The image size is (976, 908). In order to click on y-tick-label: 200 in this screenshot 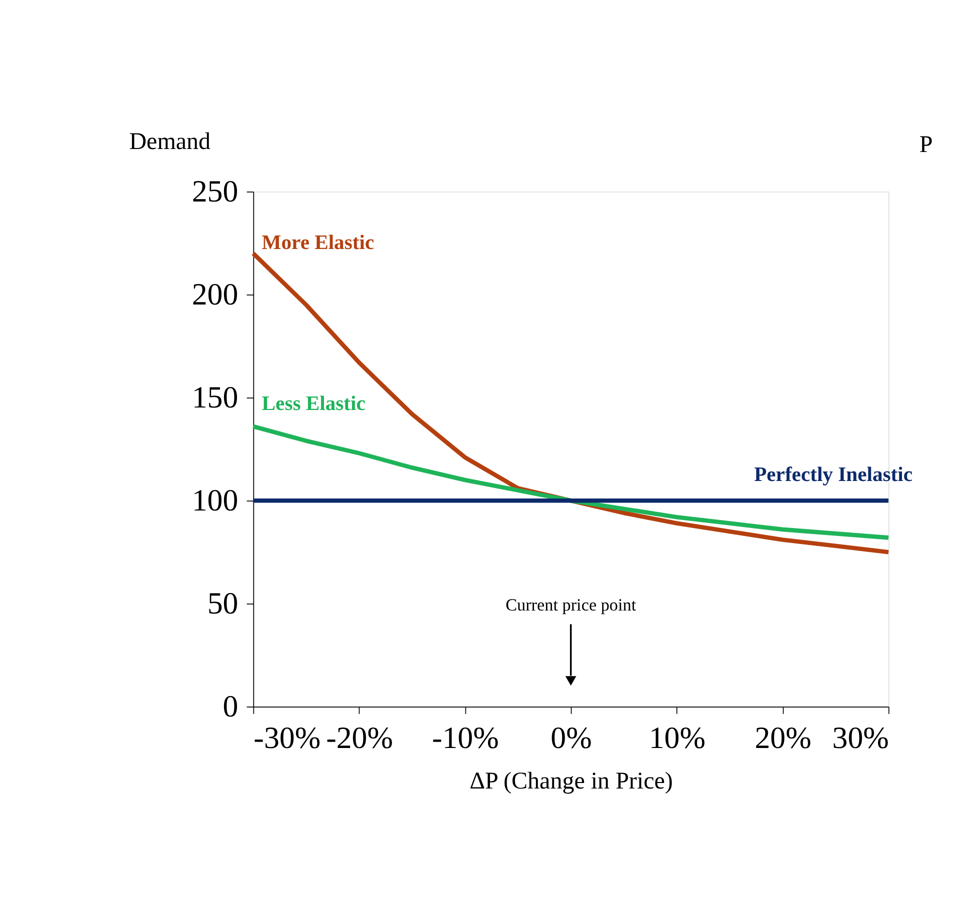, I will do `click(215, 294)`.